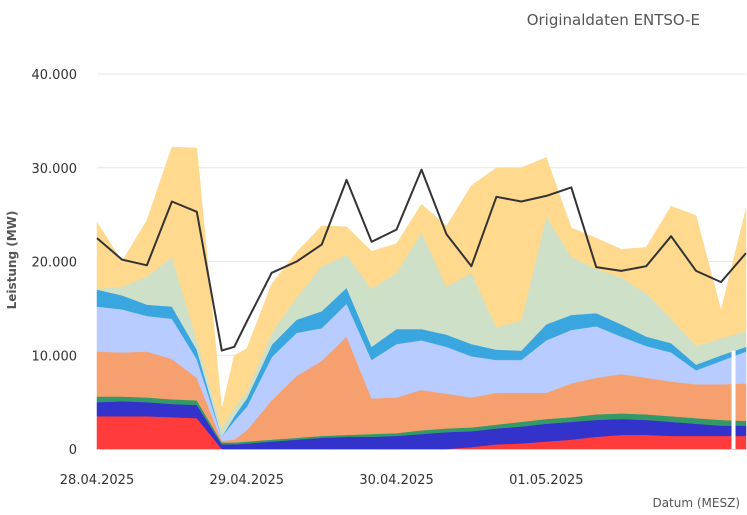 The width and height of the screenshot is (747, 515). I want to click on y-axis-ticks: 0 10.000 20.000 30.000 40.000, so click(55, 263).